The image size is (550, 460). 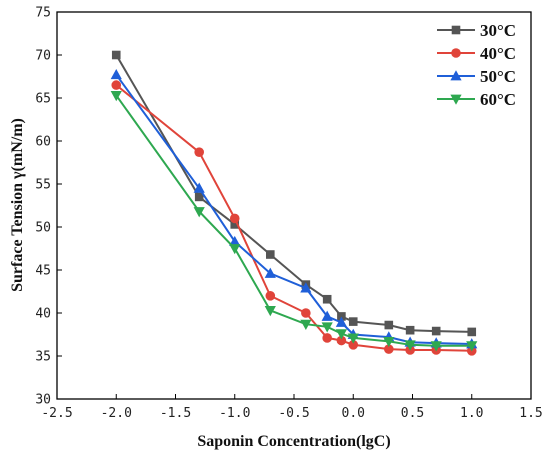 I want to click on x-tick-label: -2.0, so click(x=116, y=413).